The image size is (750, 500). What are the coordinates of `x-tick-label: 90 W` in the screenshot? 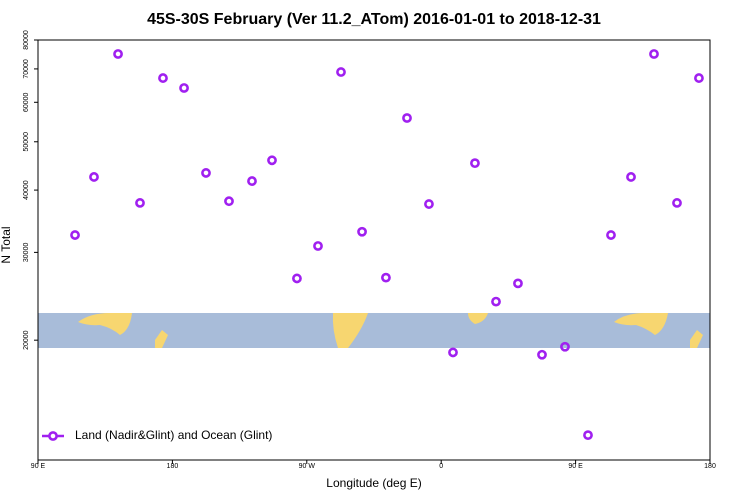 It's located at (307, 466).